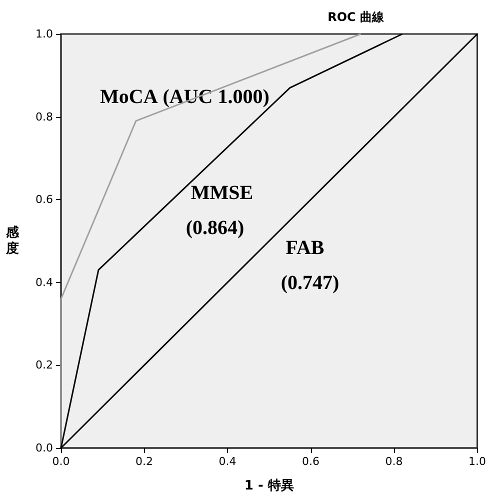 The image size is (489, 499). What do you see at coordinates (477, 461) in the screenshot?
I see `x-tick-label: 1.0` at bounding box center [477, 461].